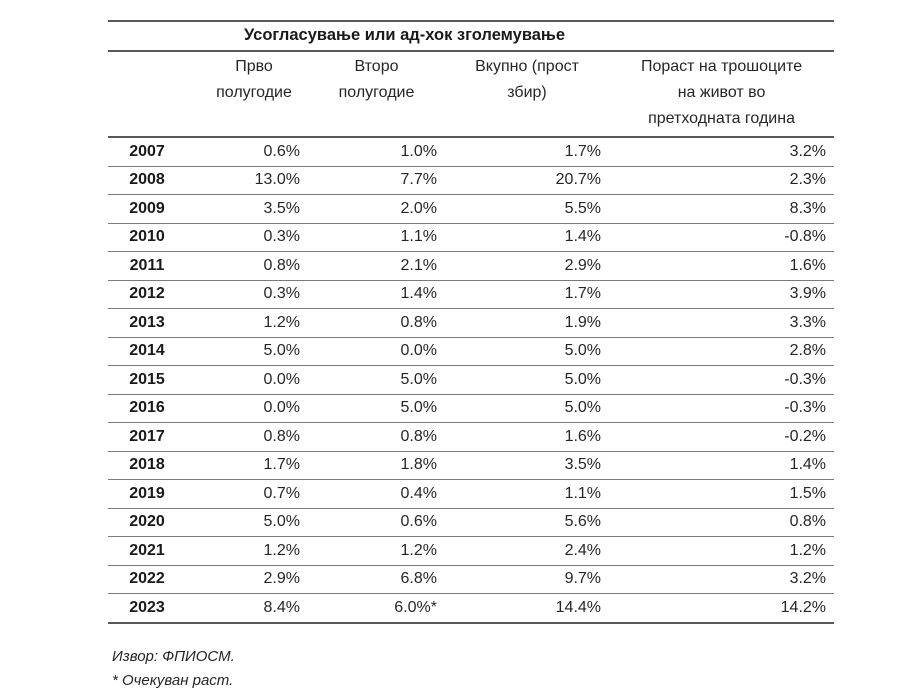 The height and width of the screenshot is (693, 901). Describe the element at coordinates (808, 208) in the screenshot. I see `cost-of-living-cell: 8.3%` at that location.